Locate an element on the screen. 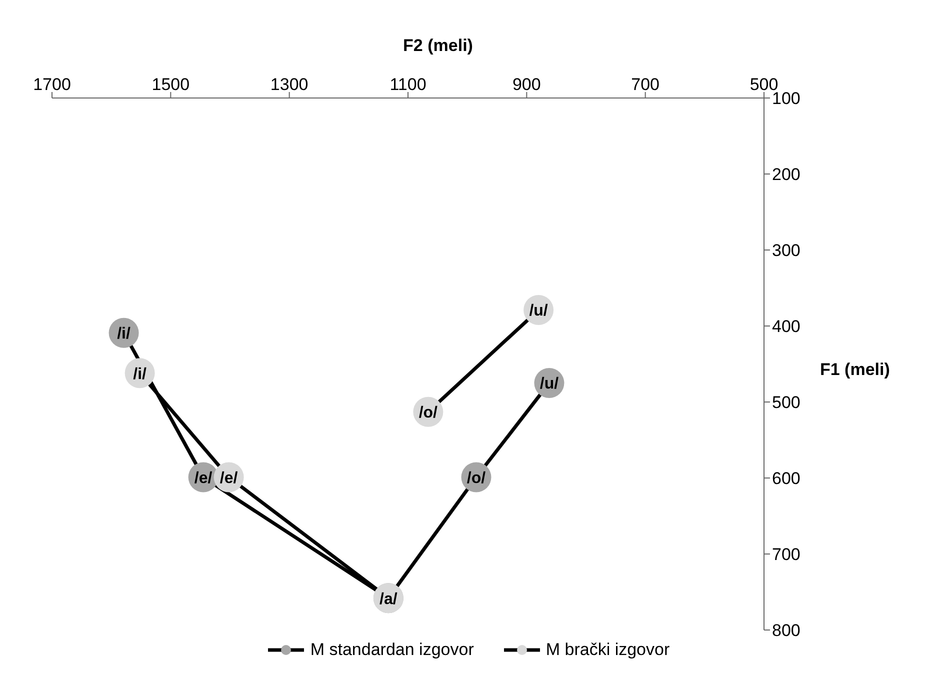 The width and height of the screenshot is (933, 692). legend-label: M standardan izgovor is located at coordinates (391, 650).